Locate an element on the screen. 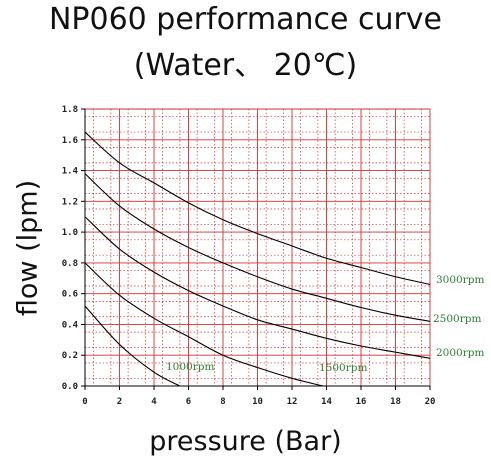  x-tick-label: 12 is located at coordinates (292, 402).